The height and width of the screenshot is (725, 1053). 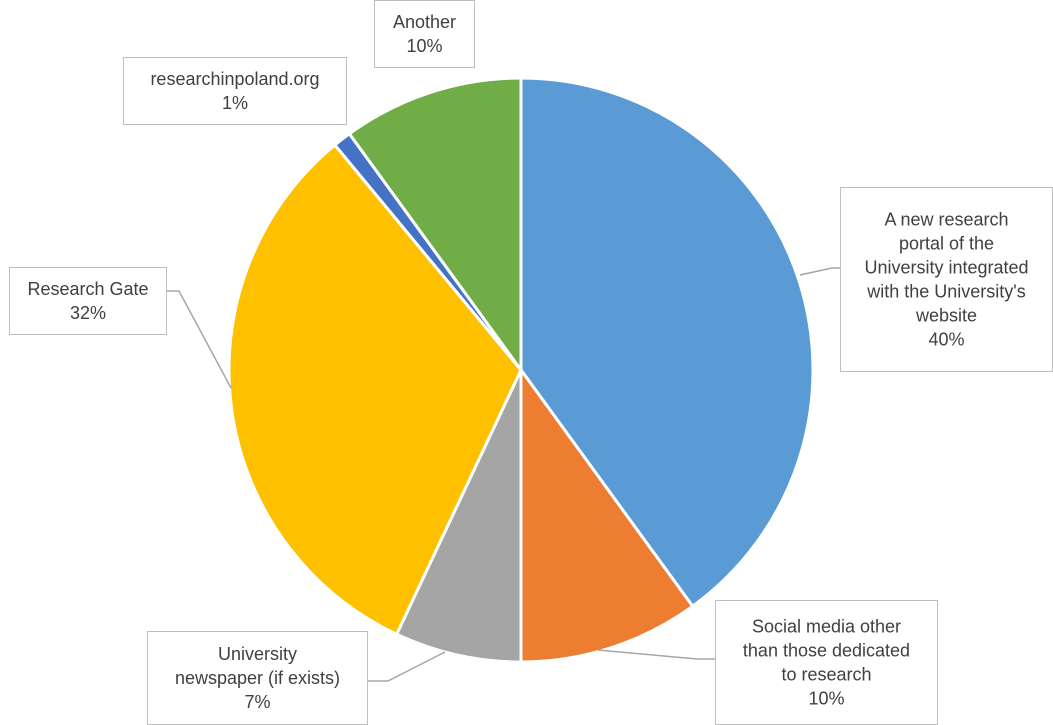 What do you see at coordinates (257, 654) in the screenshot?
I see `data-label-category: University` at bounding box center [257, 654].